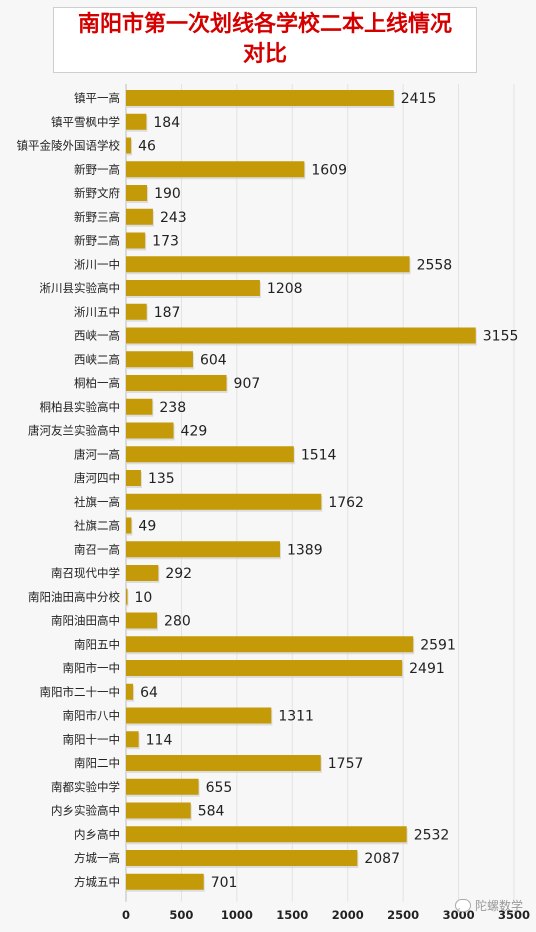 The width and height of the screenshot is (536, 932). Describe the element at coordinates (213, 360) in the screenshot. I see `data-label: 604` at that location.